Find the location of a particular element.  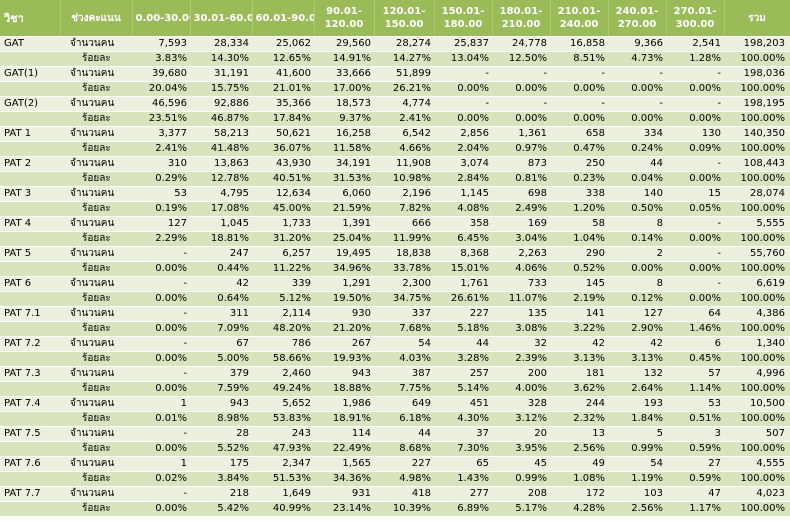

value-cell: 2,460 is located at coordinates (283, 374).